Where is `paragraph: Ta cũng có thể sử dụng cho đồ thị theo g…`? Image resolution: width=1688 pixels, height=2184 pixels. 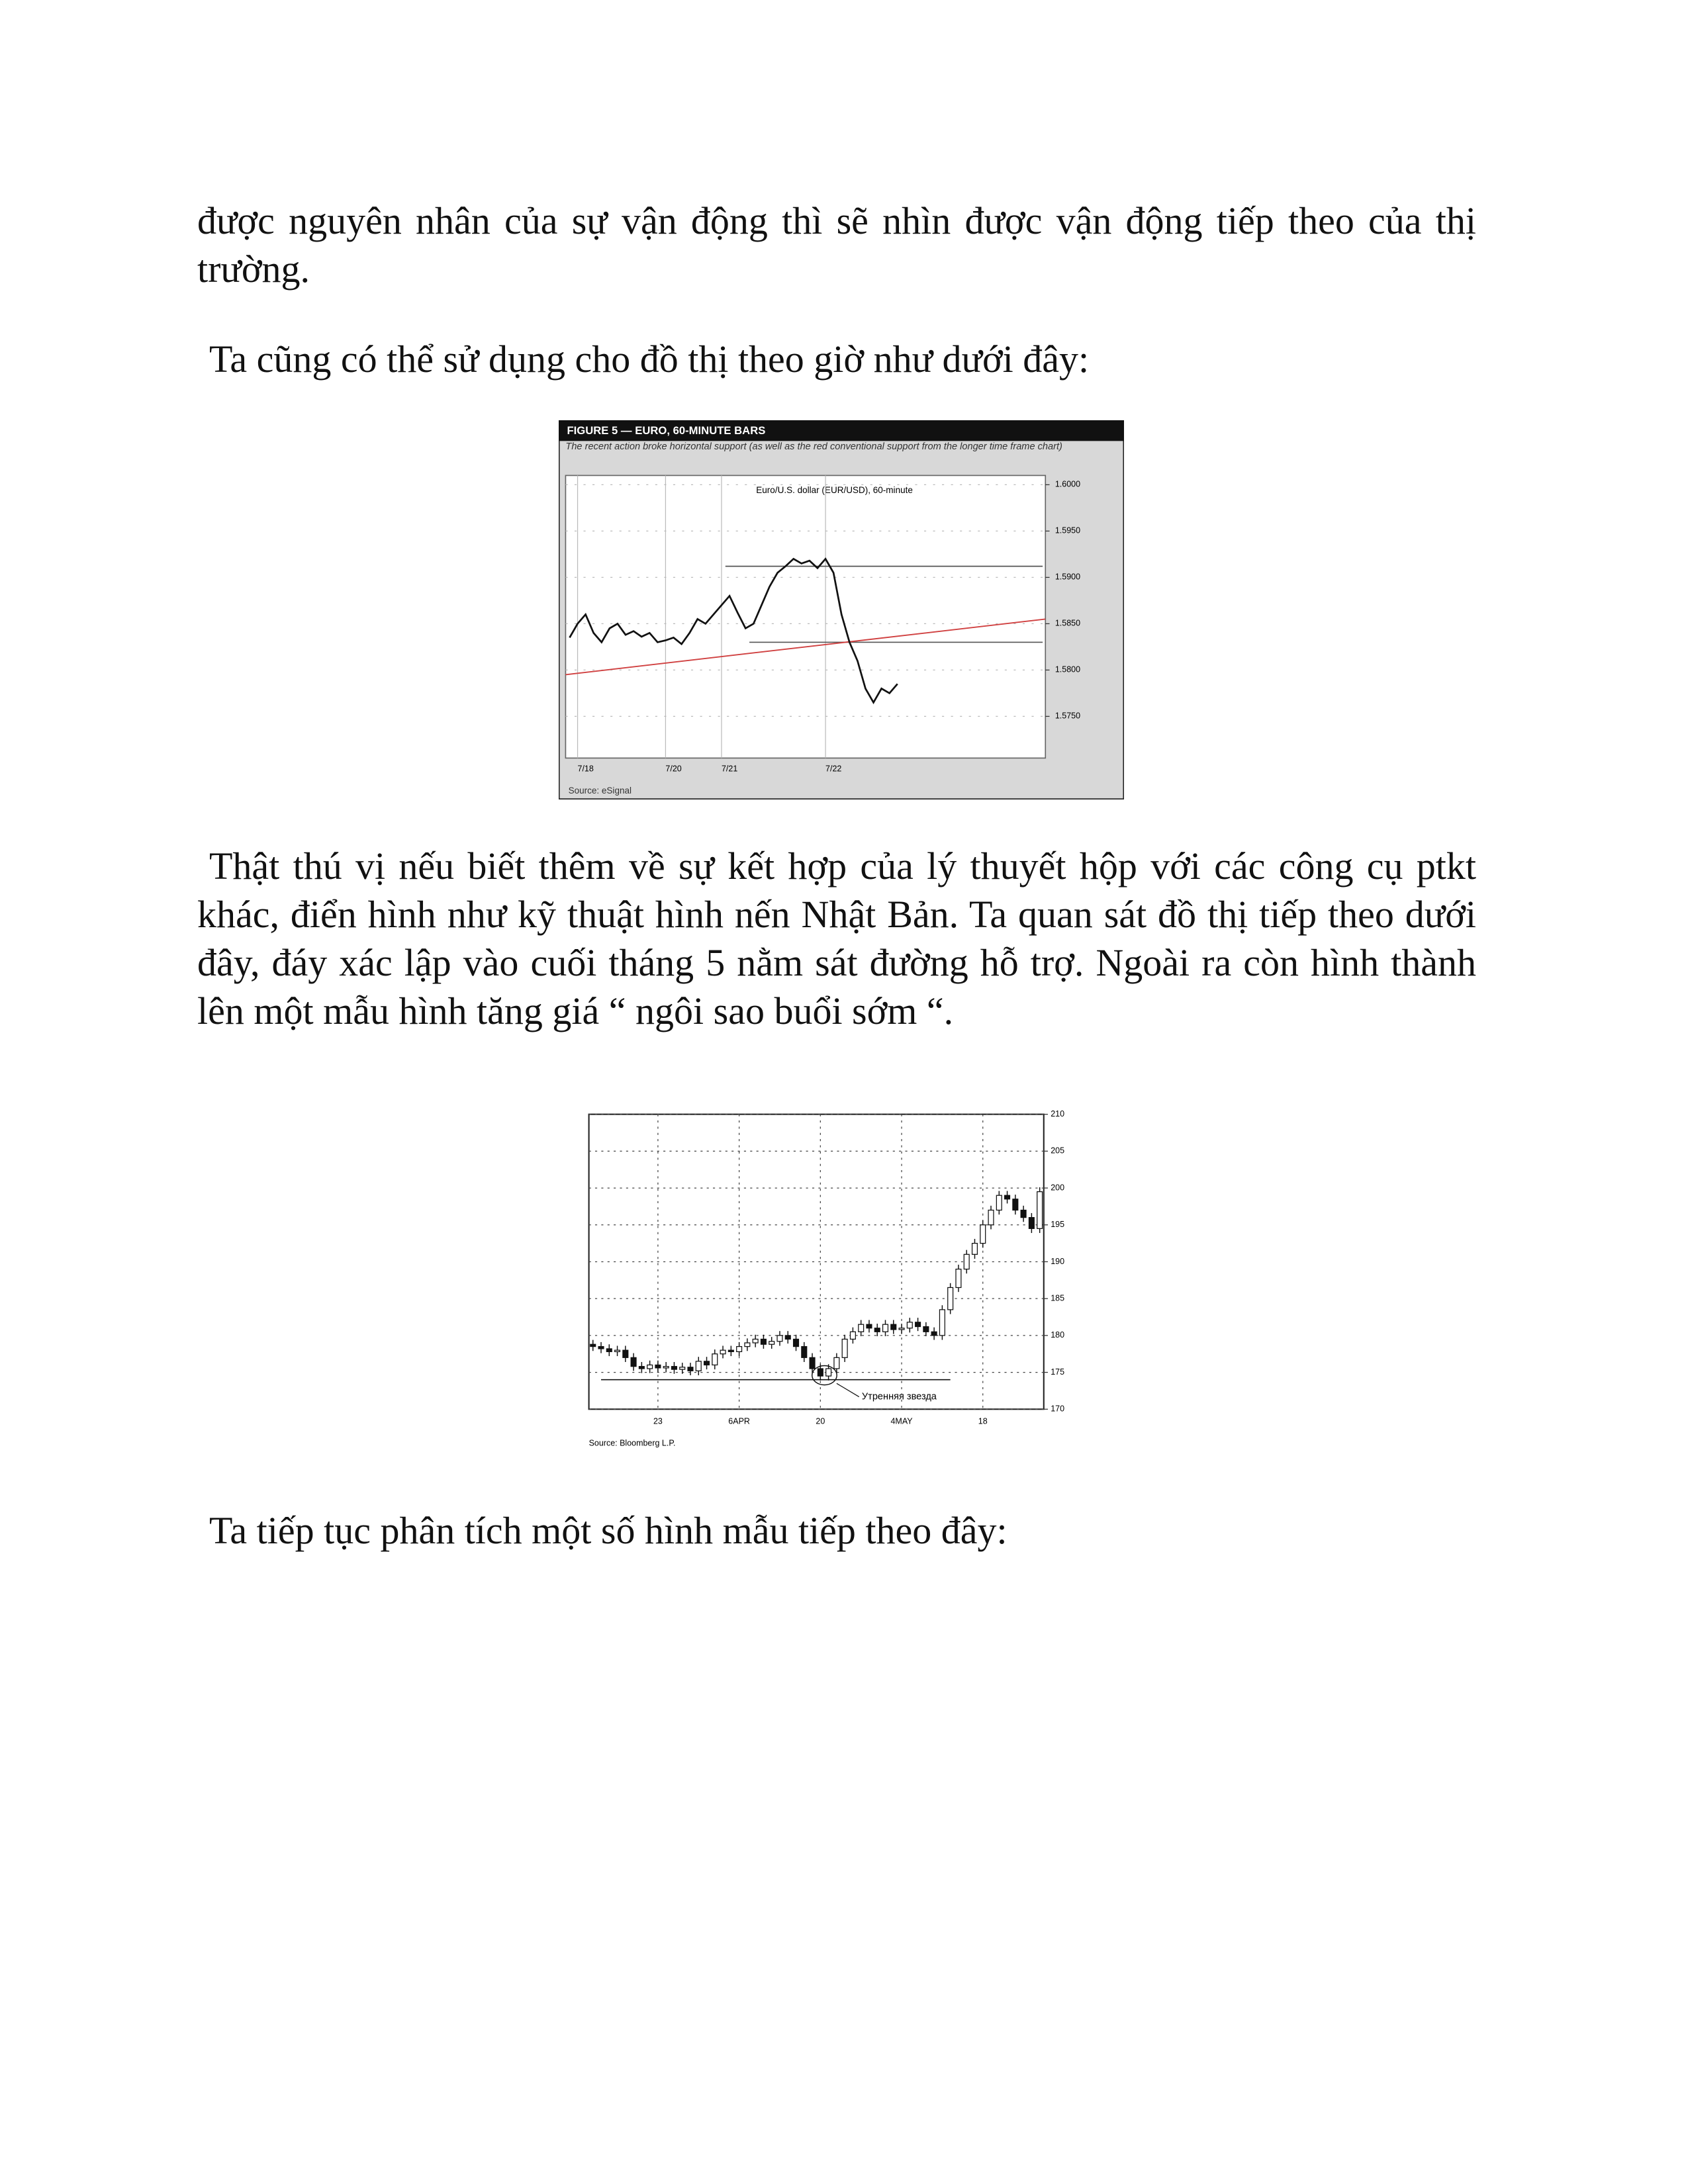 paragraph: Ta cũng có thể sử dụng cho đồ thị theo g… is located at coordinates (649, 360).